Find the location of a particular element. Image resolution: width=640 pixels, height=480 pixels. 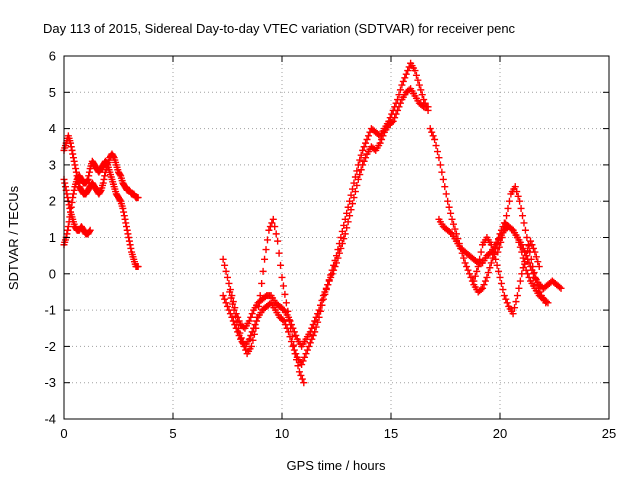

x-tick-label: 20 is located at coordinates (500, 433).